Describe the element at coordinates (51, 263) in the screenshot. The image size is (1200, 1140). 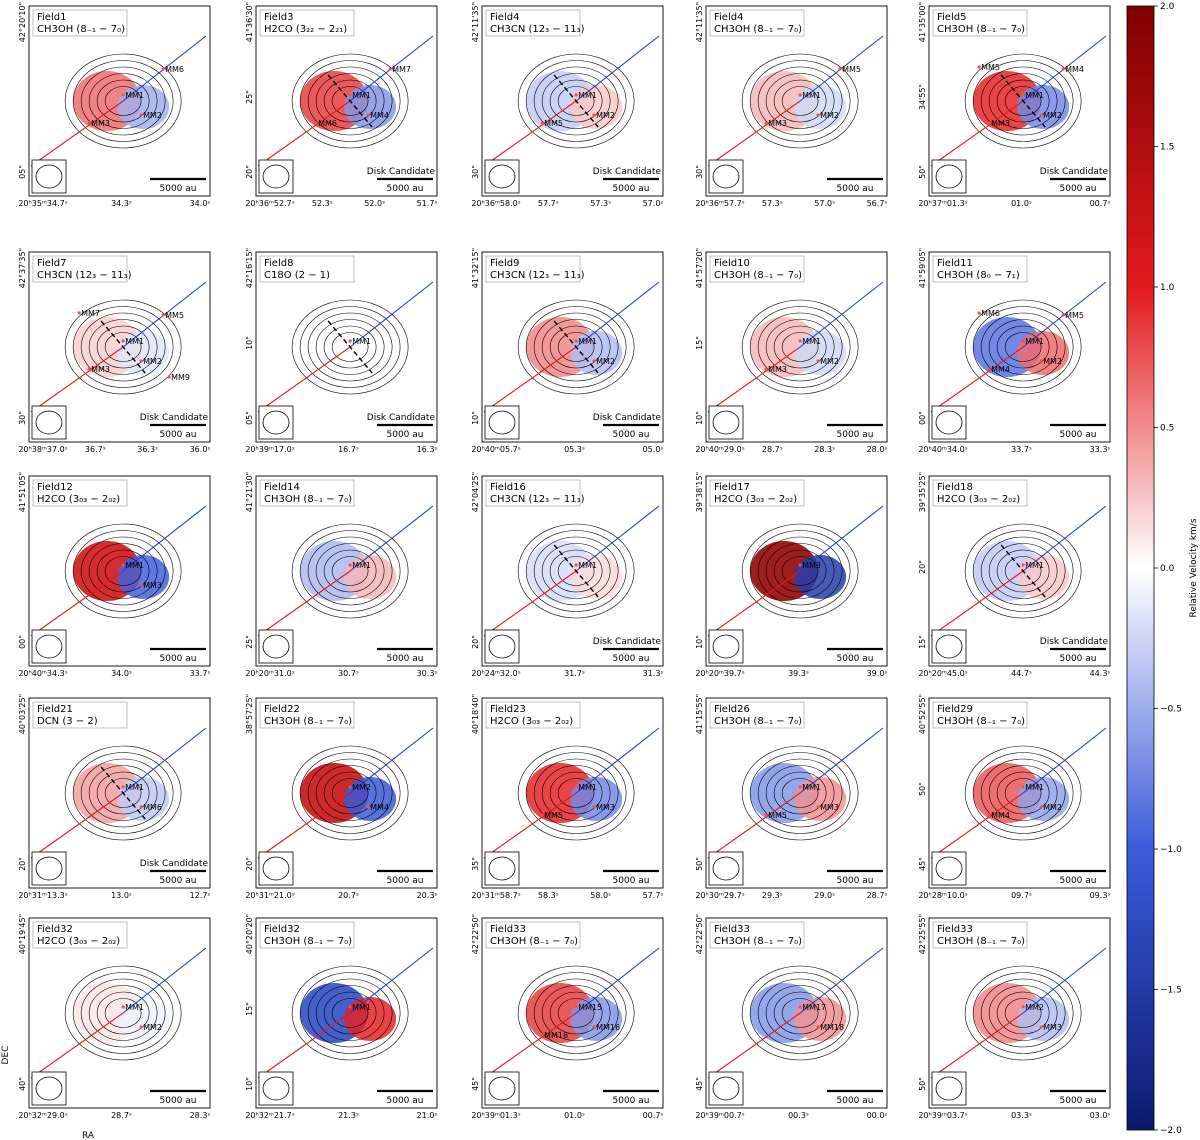
I see `field-name: Field7` at that location.